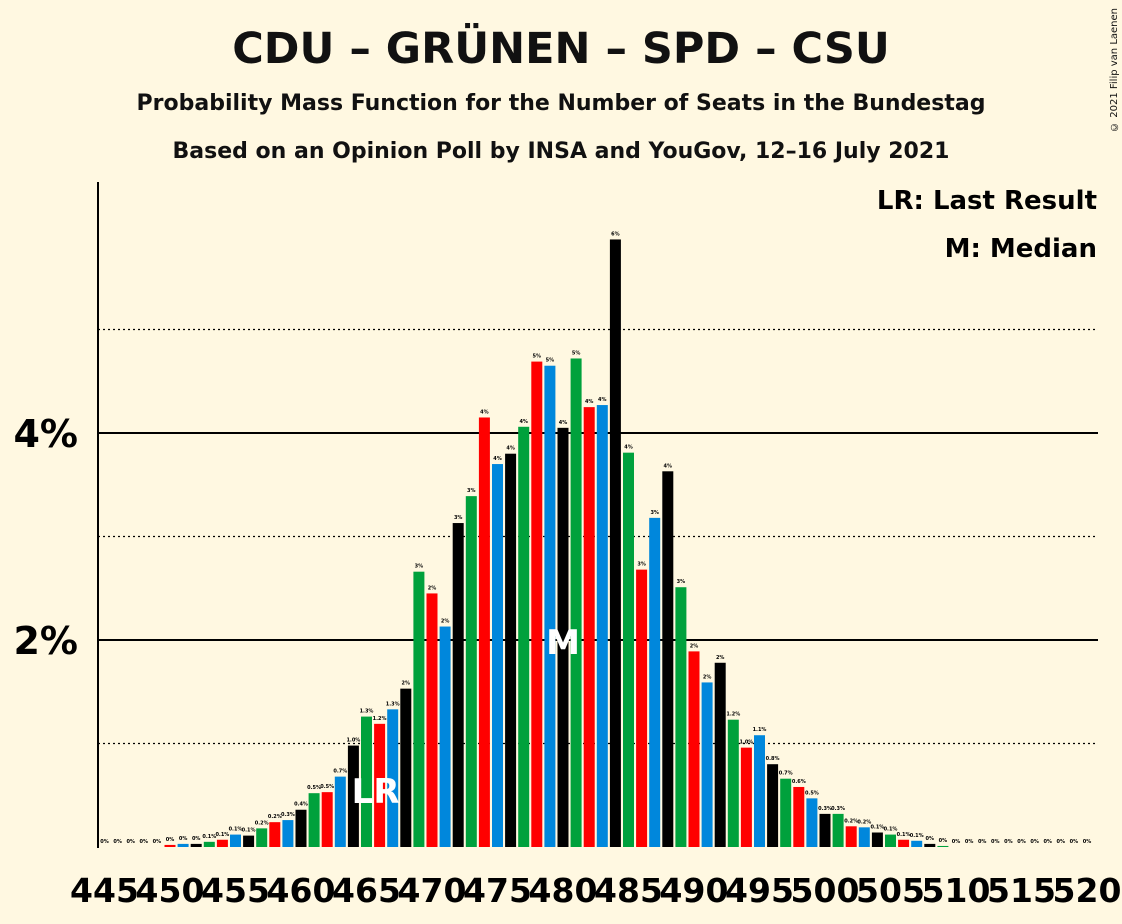  What do you see at coordinates (628, 890) in the screenshot?
I see `x-tick-label: 485` at bounding box center [628, 890].